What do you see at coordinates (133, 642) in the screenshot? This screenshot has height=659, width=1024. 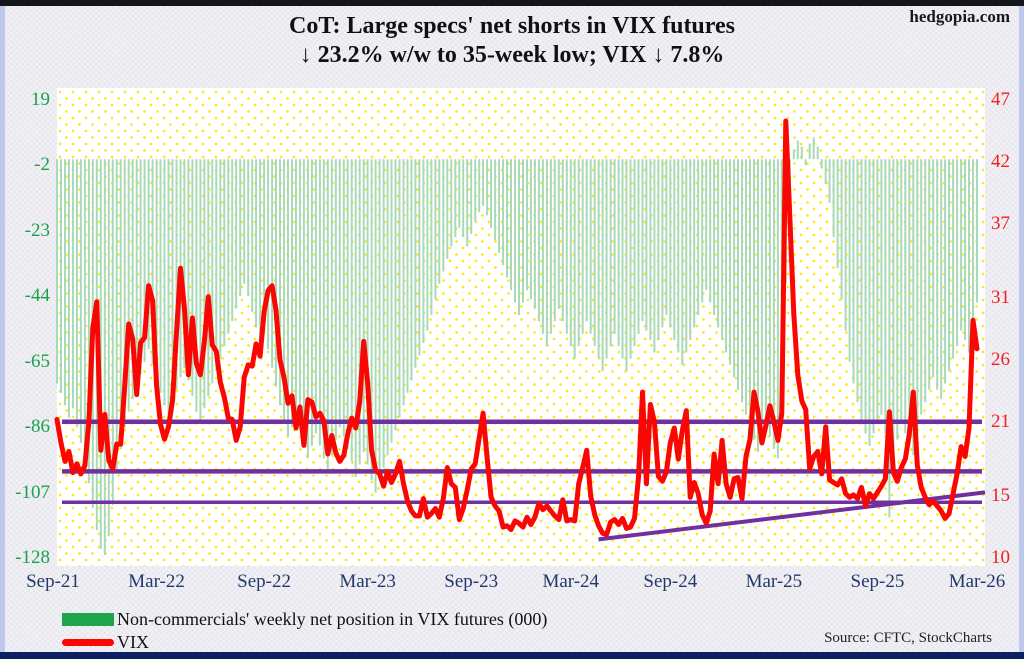 I see `vix-label: VIX` at bounding box center [133, 642].